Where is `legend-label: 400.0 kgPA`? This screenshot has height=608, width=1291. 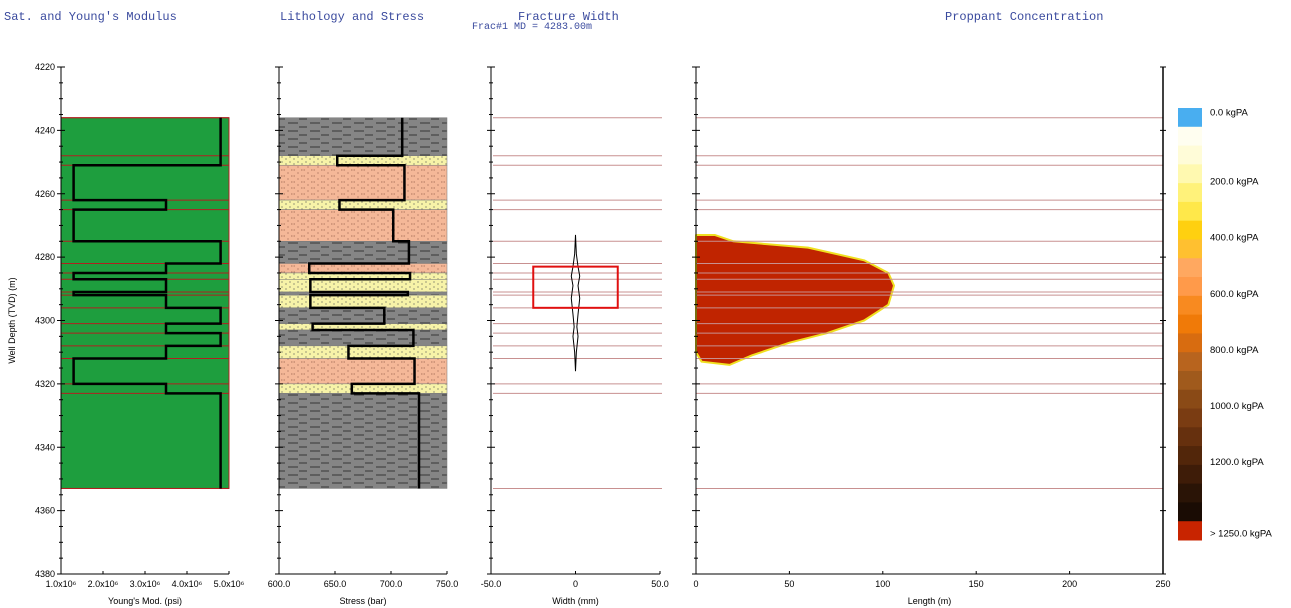
legend-label: 400.0 kgPA is located at coordinates (1234, 238).